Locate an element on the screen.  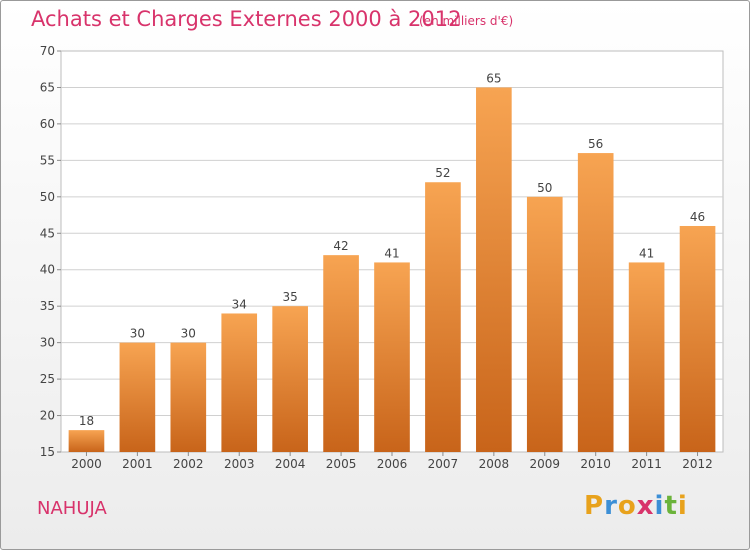
x-tick-label: 2007 is located at coordinates (443, 464).